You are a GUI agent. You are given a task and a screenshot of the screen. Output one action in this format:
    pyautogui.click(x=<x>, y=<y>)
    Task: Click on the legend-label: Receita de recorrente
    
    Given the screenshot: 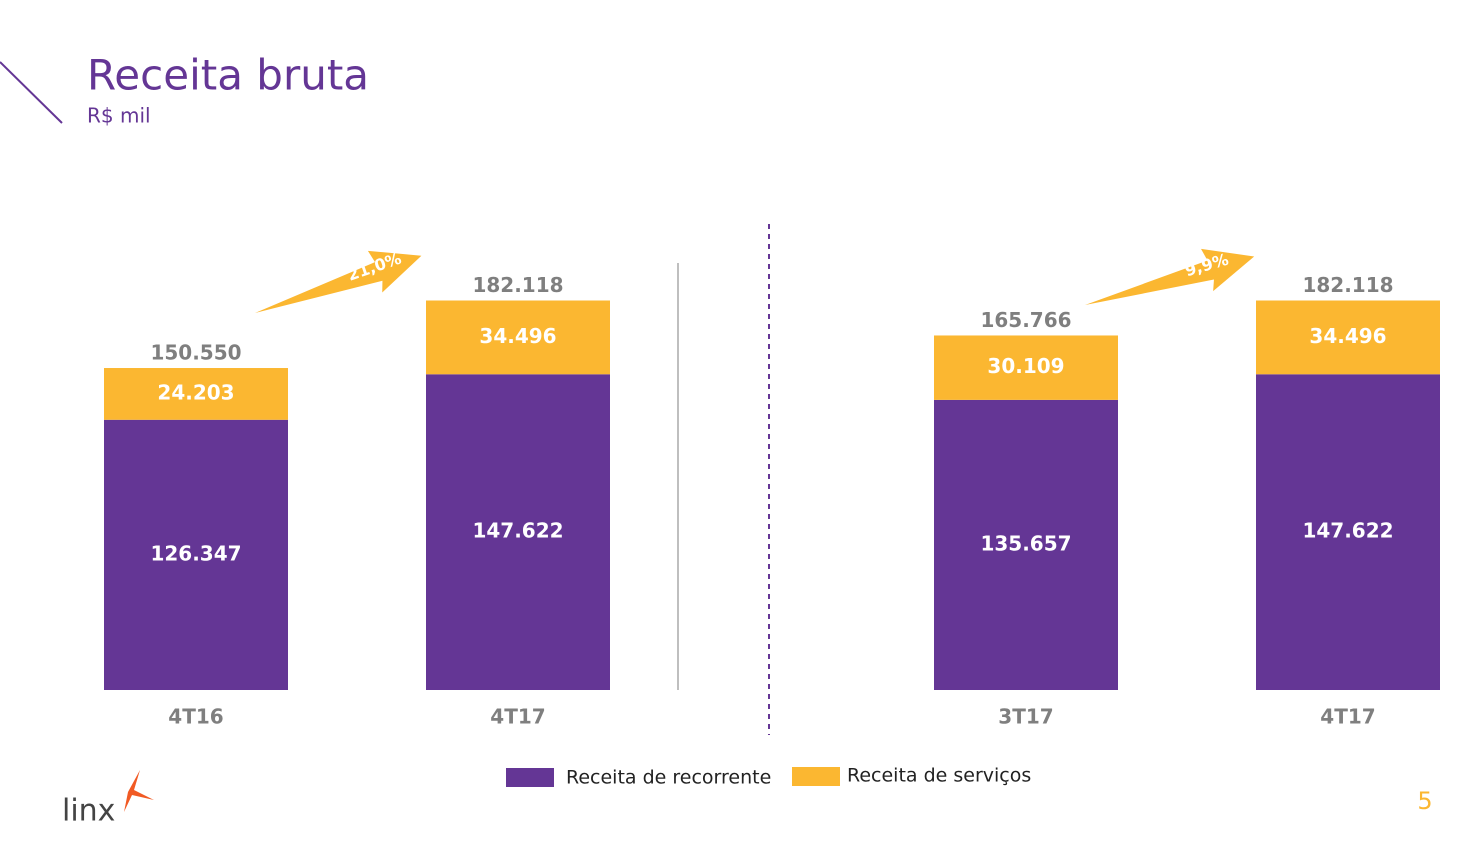 What is the action you would take?
    pyautogui.click(x=668, y=778)
    